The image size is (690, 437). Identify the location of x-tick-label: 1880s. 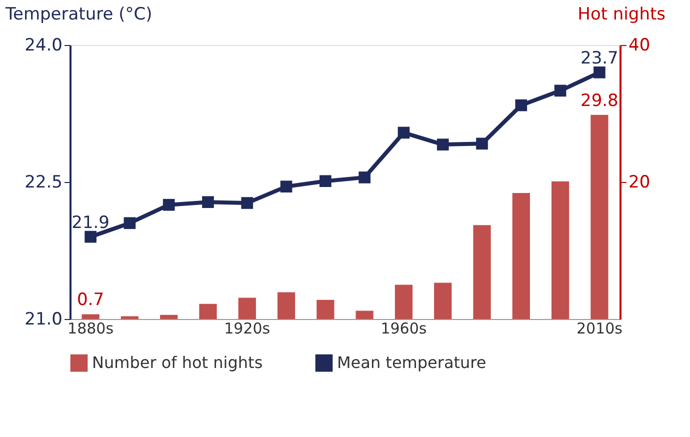
(91, 329).